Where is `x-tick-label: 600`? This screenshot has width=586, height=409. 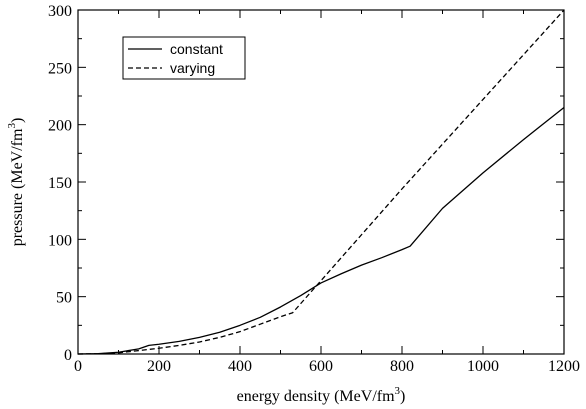 x-tick-label: 600 is located at coordinates (321, 366).